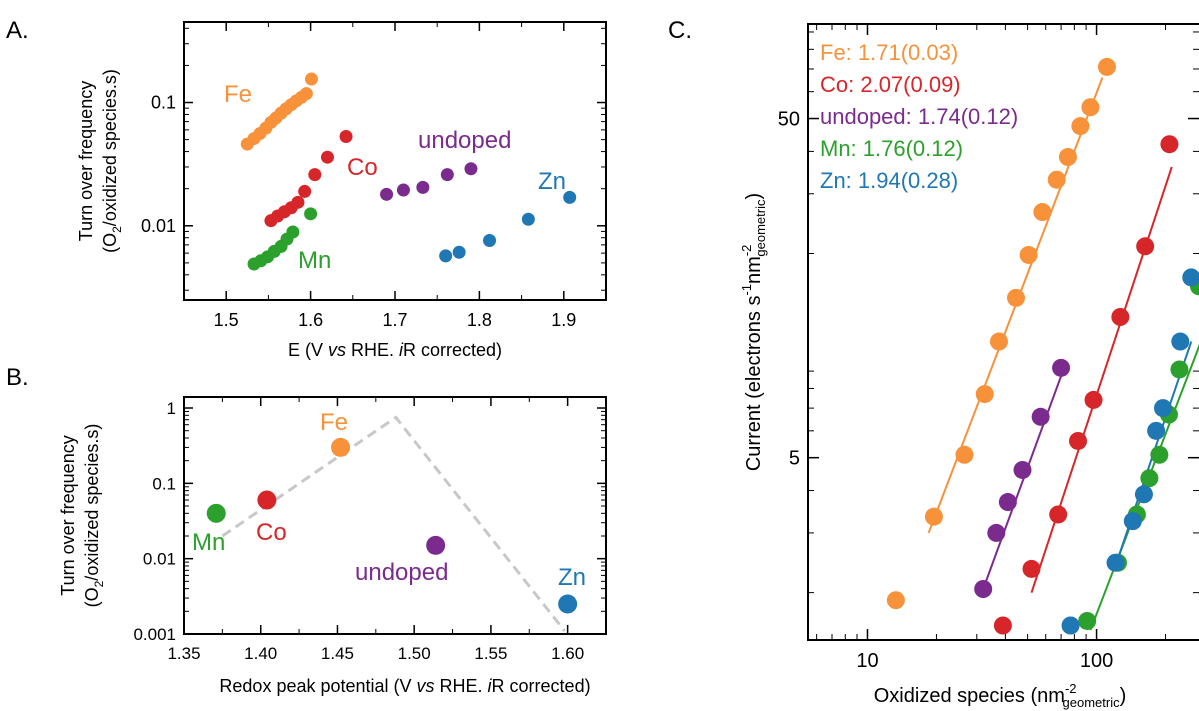  I want to click on panel-c-fit-line-undoped, so click(1022, 482).